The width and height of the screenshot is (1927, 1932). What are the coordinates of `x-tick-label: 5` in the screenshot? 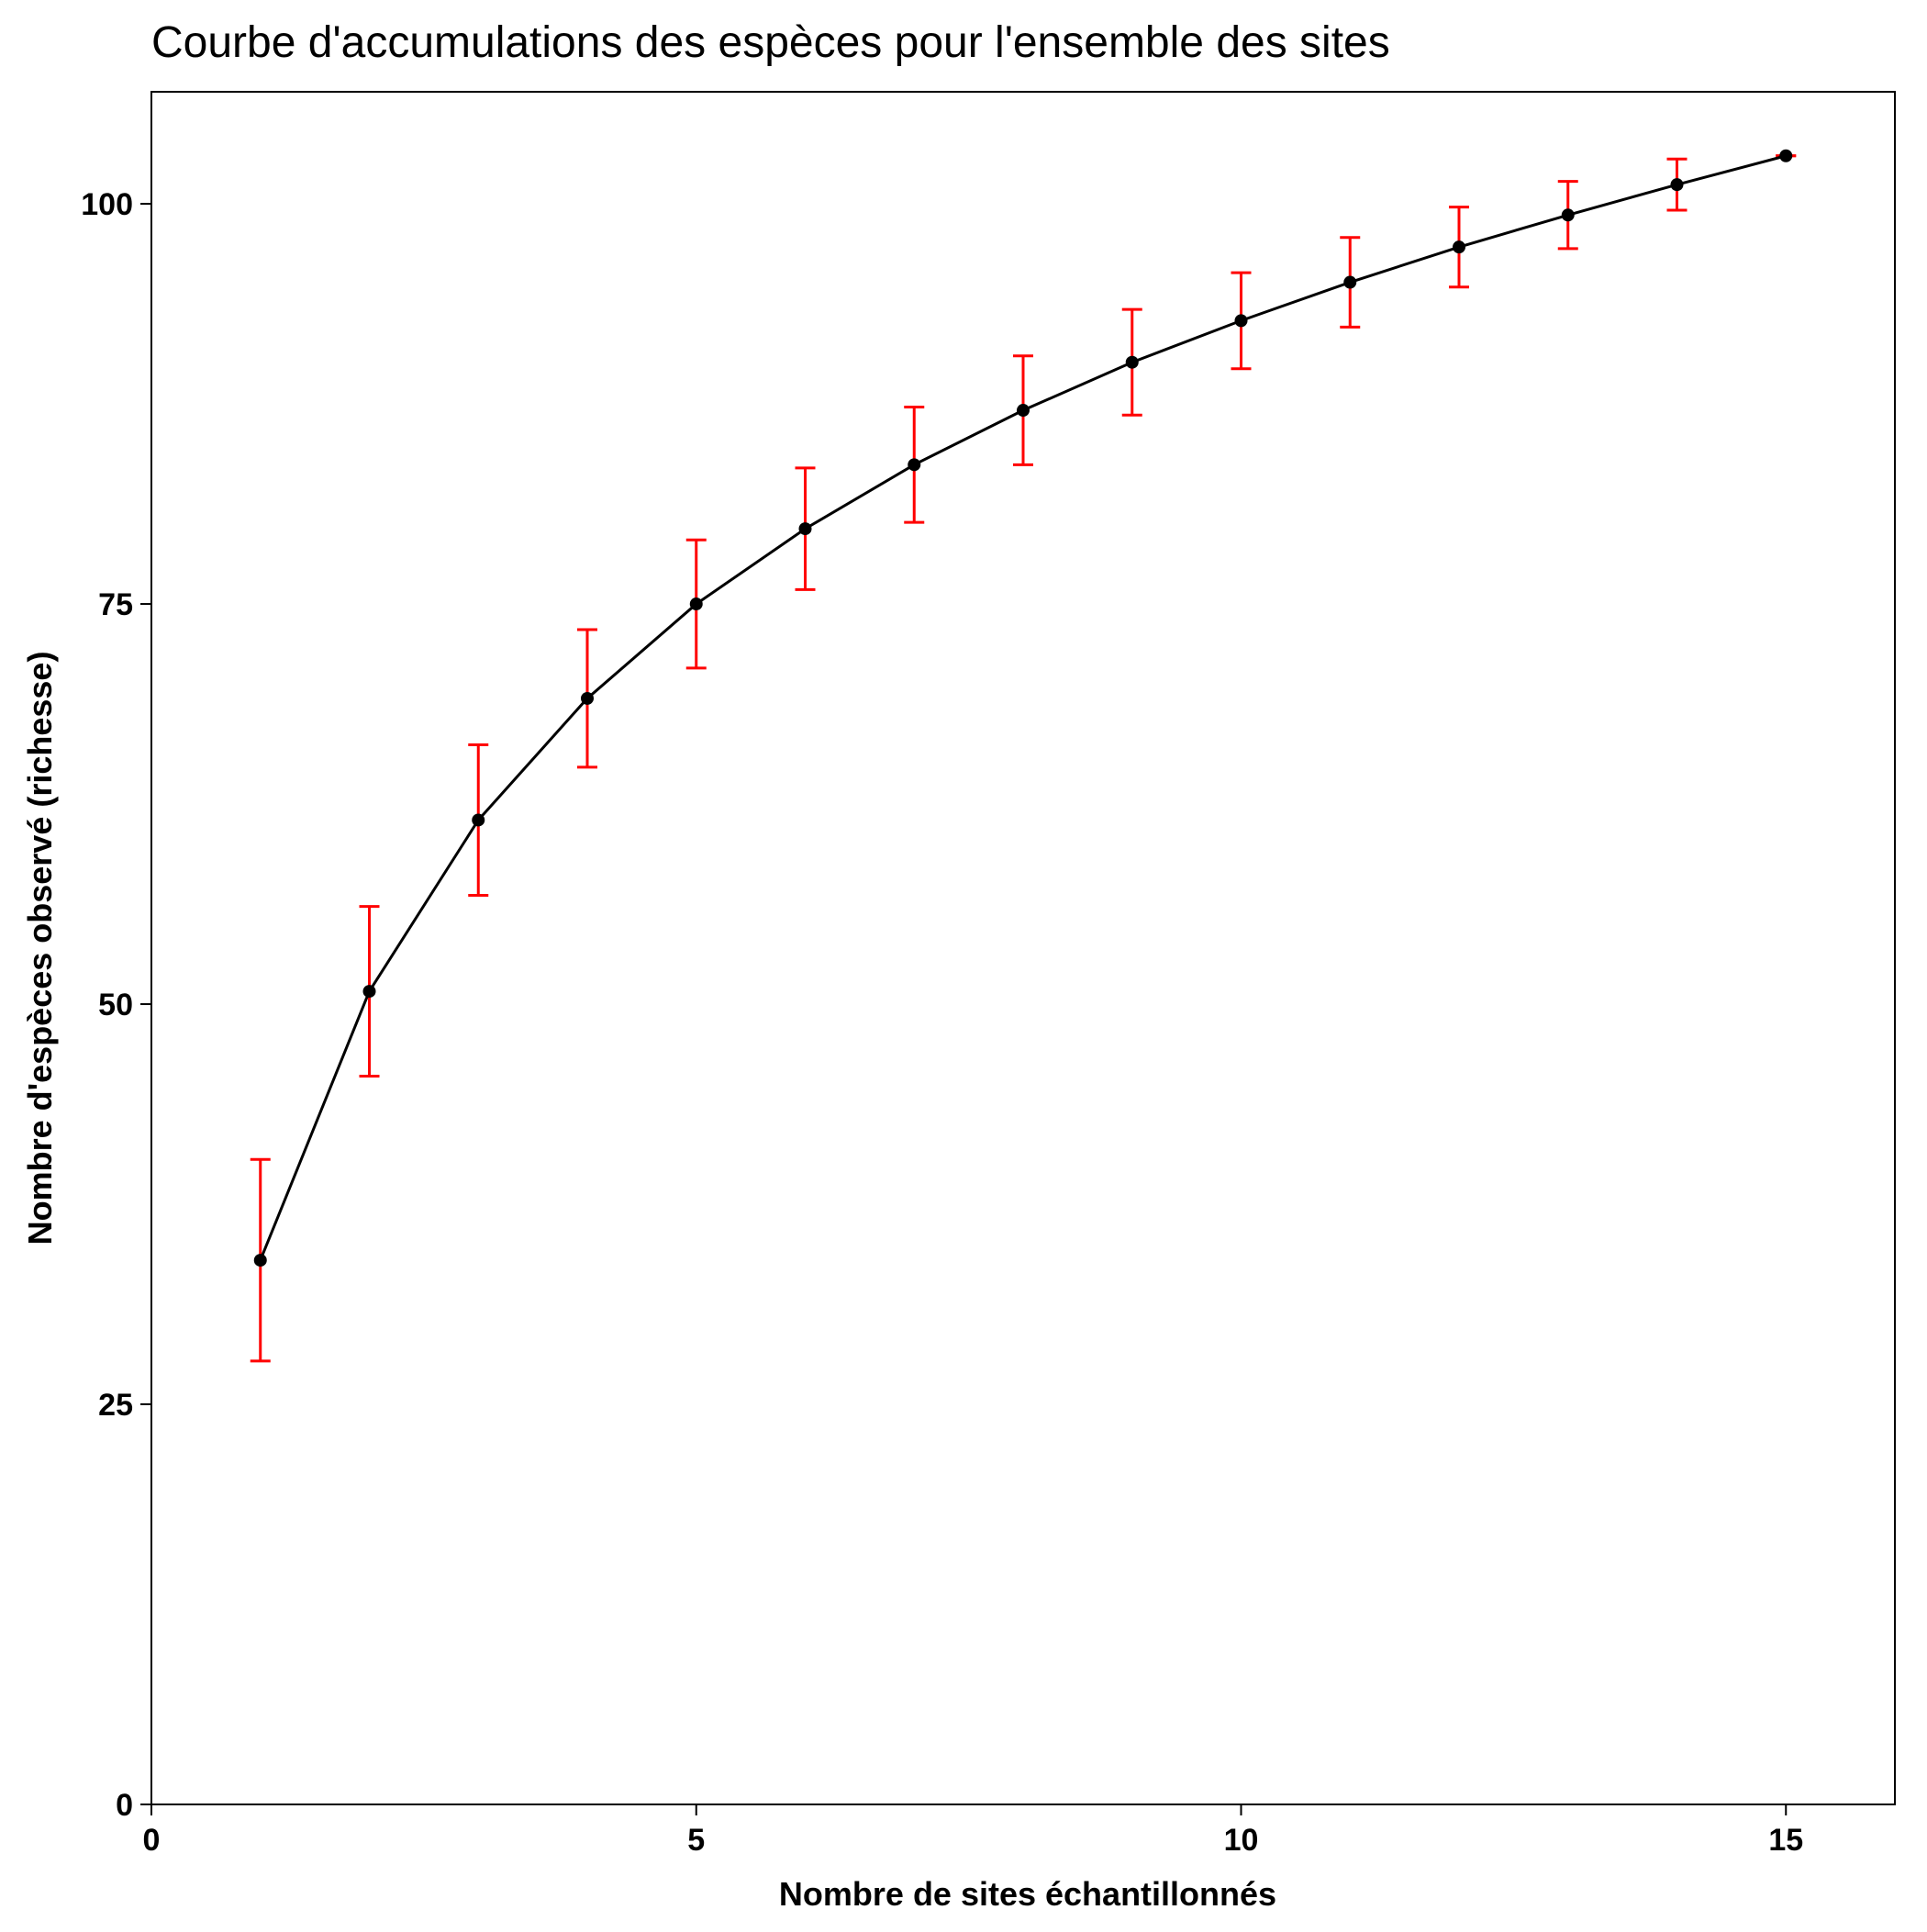 It's located at (696, 1840).